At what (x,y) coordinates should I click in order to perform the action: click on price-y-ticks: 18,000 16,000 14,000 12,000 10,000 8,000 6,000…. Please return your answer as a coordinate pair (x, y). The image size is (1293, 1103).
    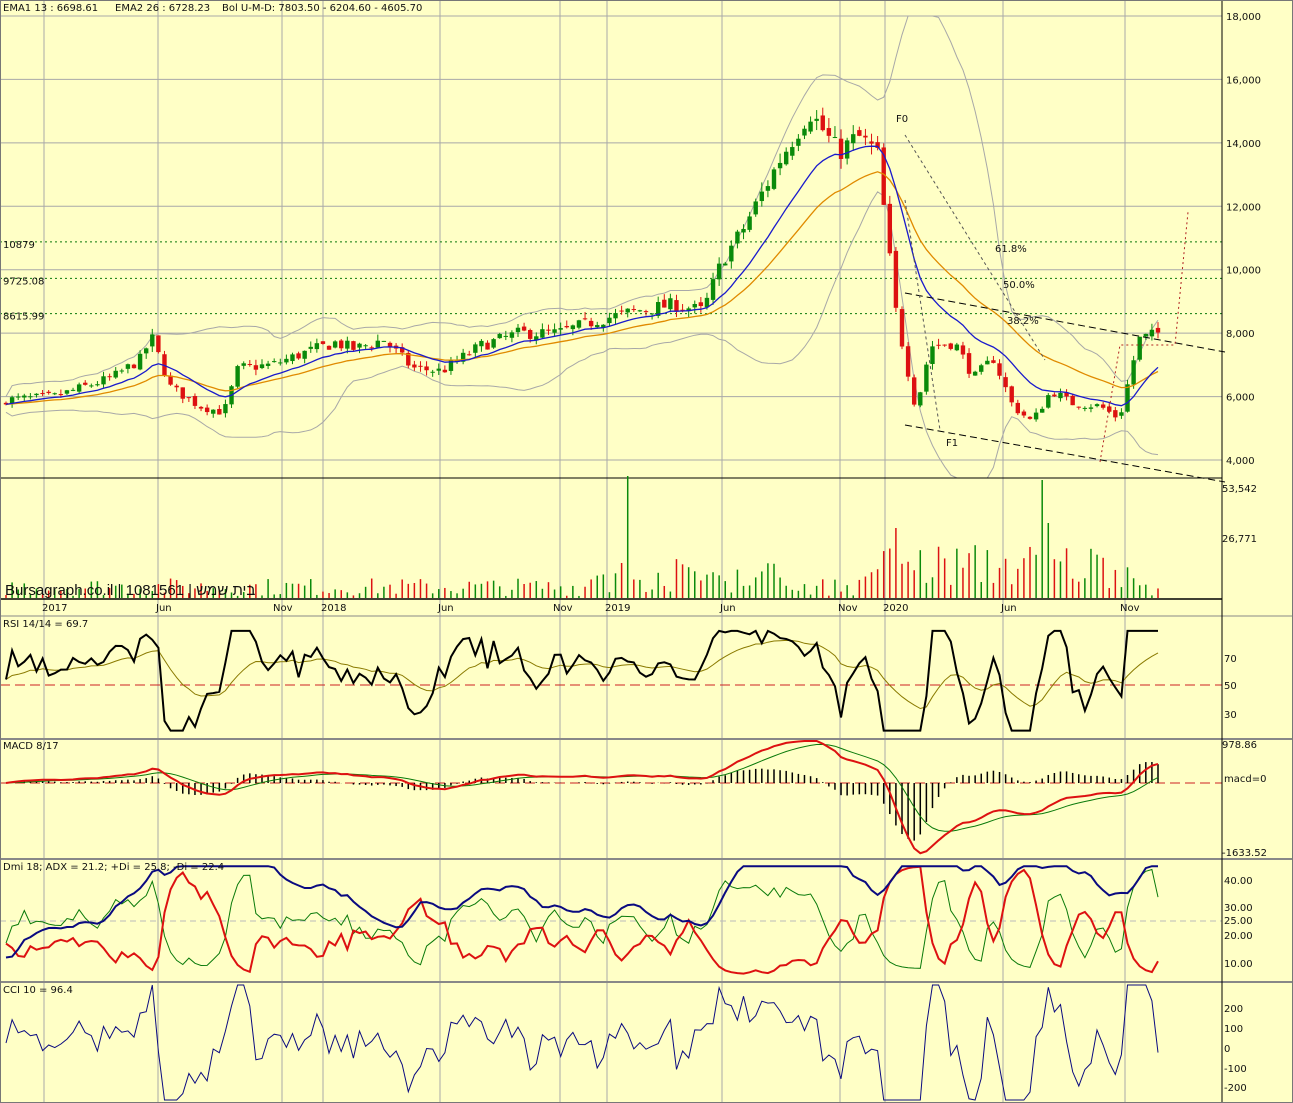
    Looking at the image, I should click on (1243, 239).